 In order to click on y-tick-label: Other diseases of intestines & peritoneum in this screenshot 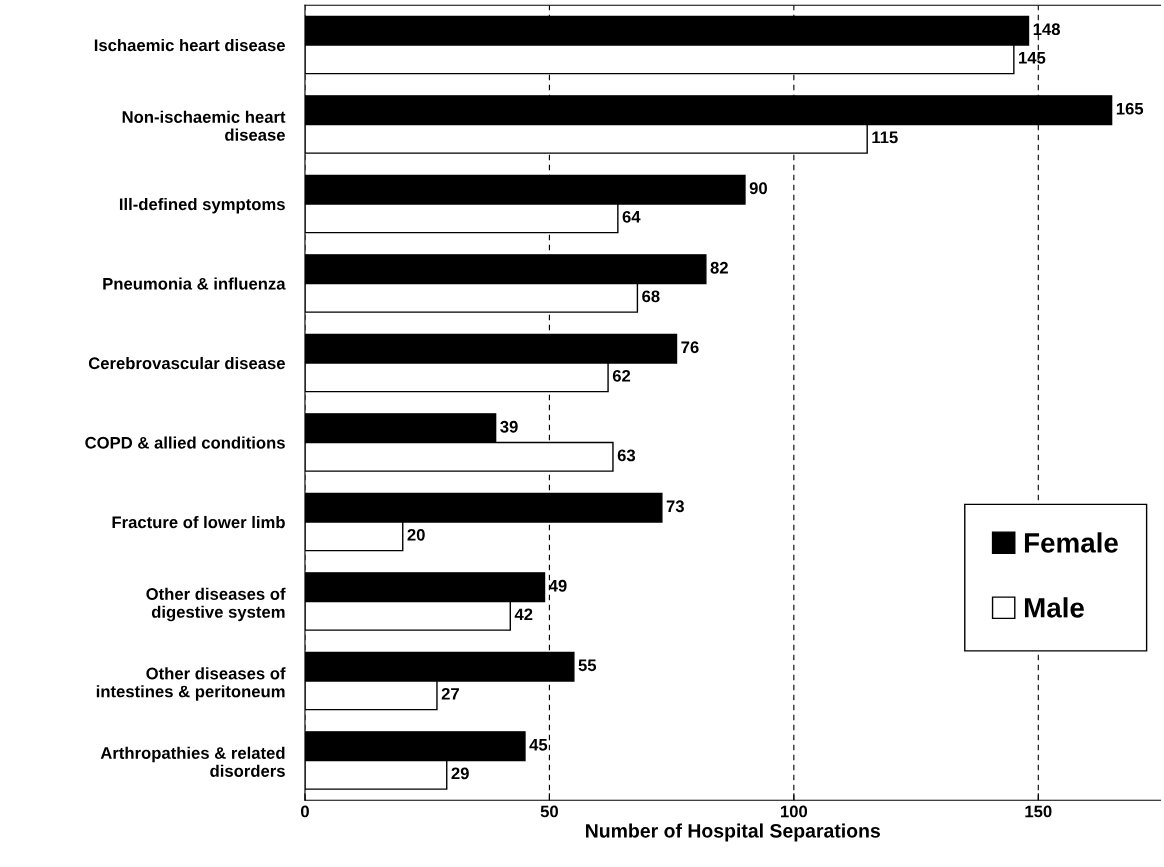, I will do `click(191, 684)`.